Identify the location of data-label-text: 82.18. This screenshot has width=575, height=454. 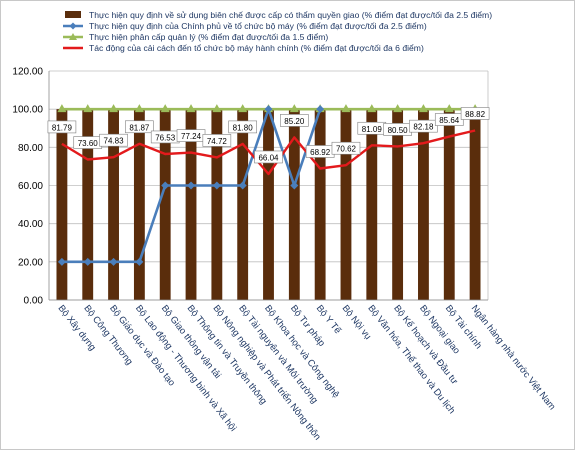
(423, 127).